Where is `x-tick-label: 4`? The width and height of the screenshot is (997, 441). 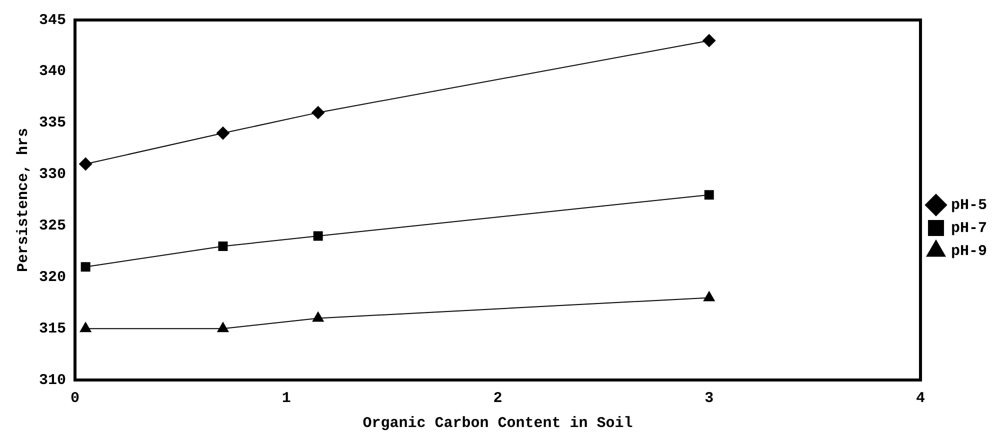
x-tick-label: 4 is located at coordinates (920, 398).